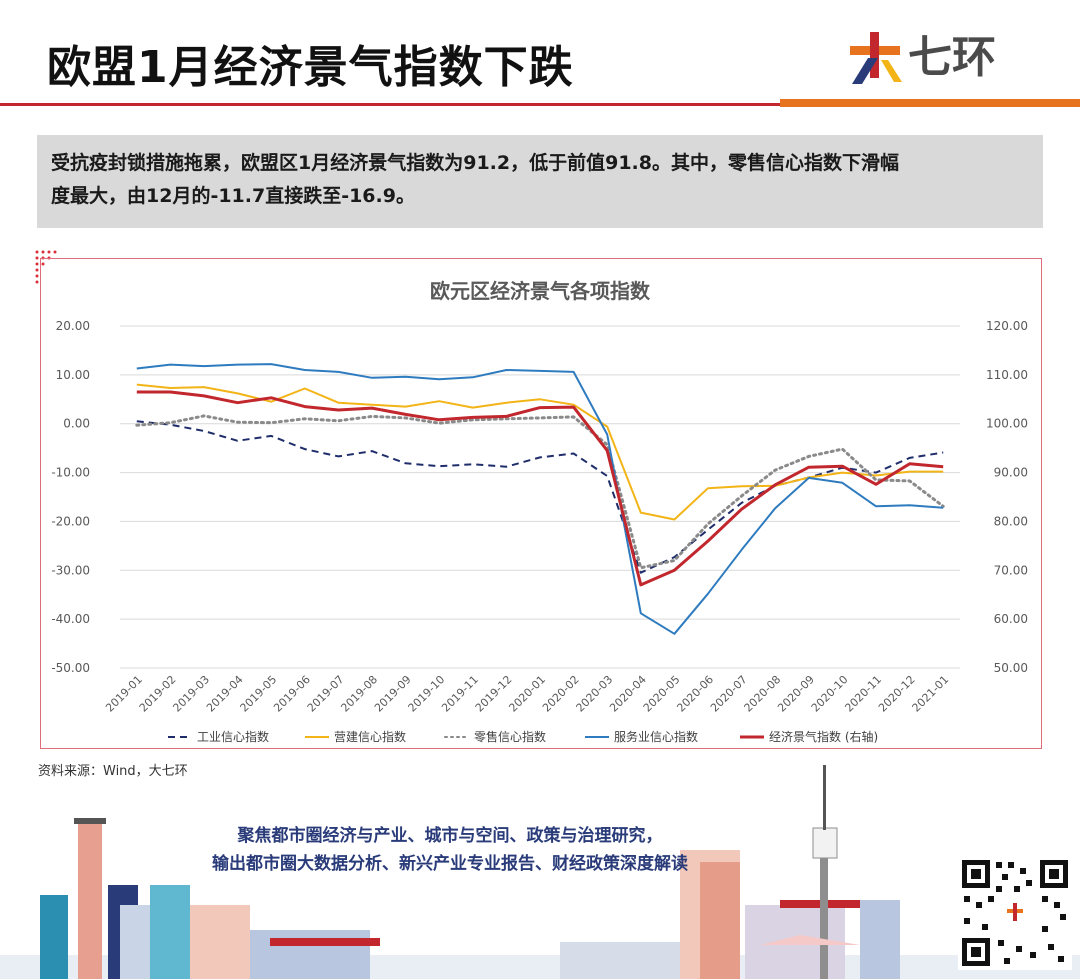  What do you see at coordinates (930, 103) in the screenshot?
I see `header-rule-orange` at bounding box center [930, 103].